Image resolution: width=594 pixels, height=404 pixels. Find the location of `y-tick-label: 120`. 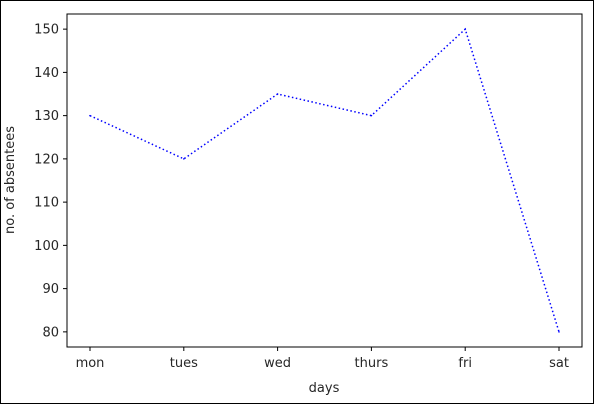

y-tick-label: 120 is located at coordinates (46, 159).